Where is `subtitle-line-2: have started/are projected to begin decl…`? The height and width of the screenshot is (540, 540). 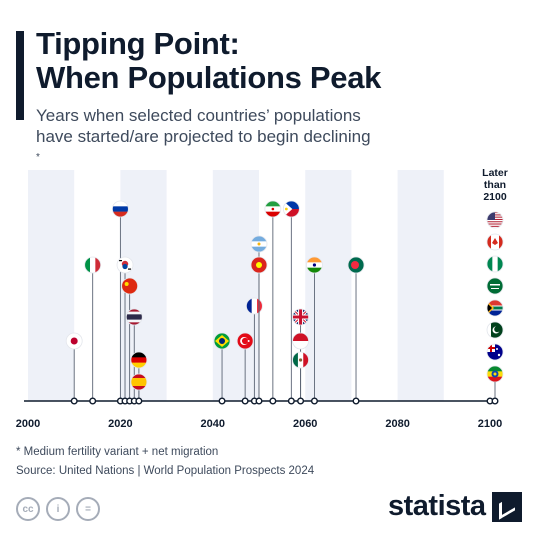
subtitle-line-2: have started/are projected to begin decl… is located at coordinates (246, 149).